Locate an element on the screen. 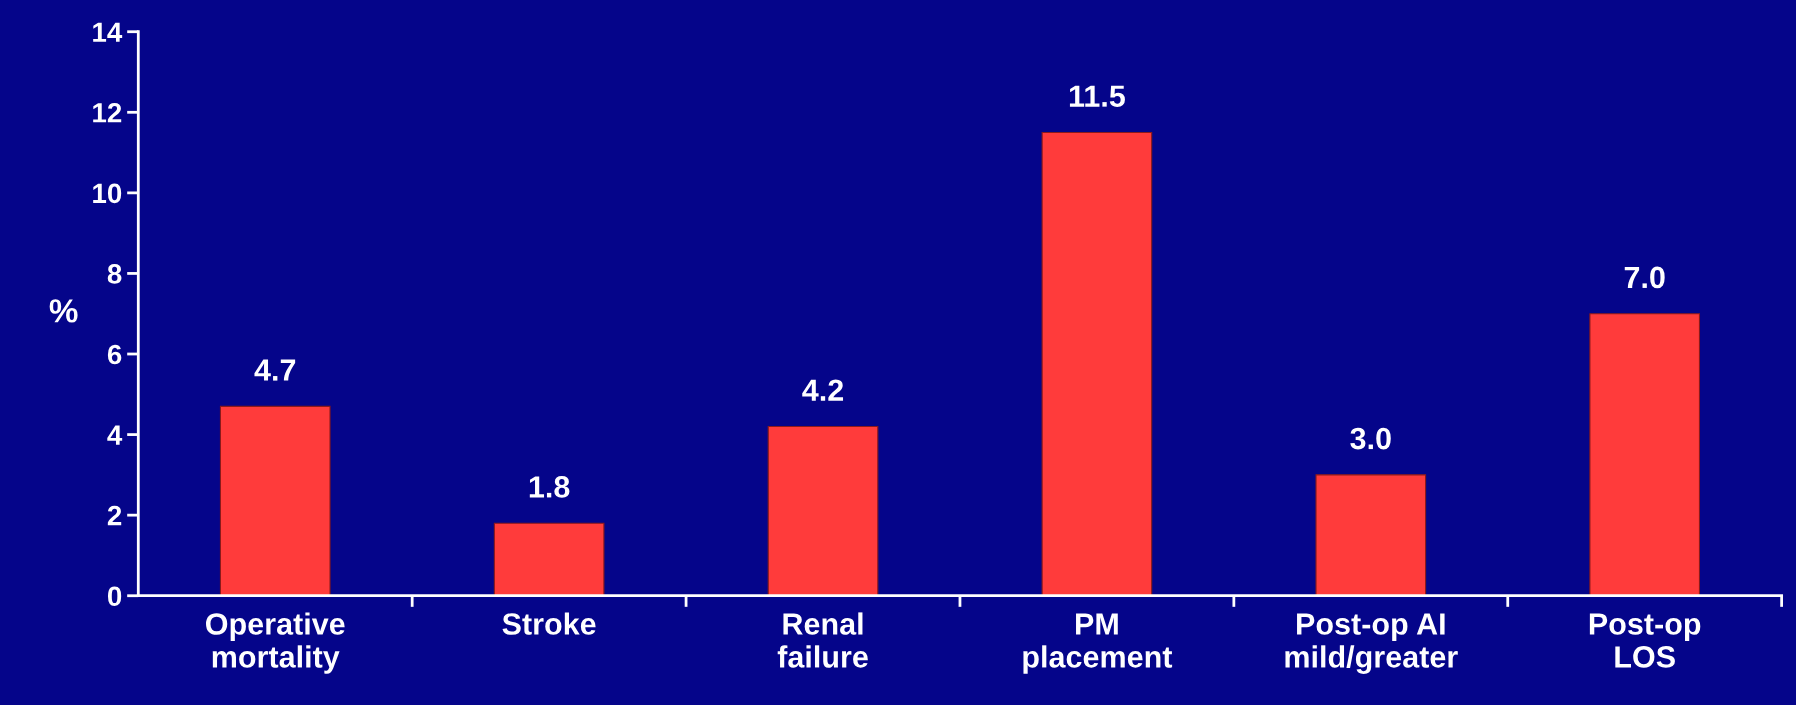  data-label: 3.0 is located at coordinates (1370, 438).